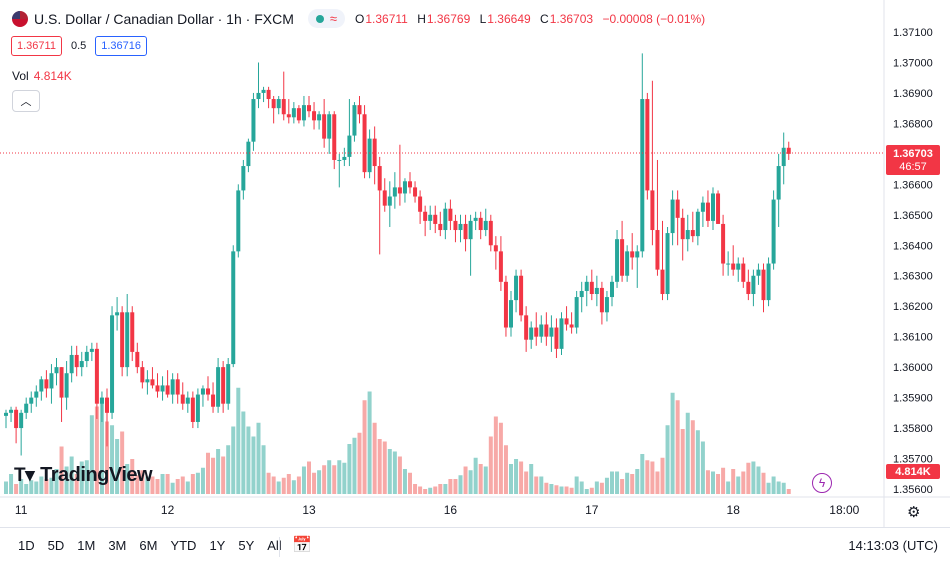  I want to click on buy-button: 1.36716, so click(121, 46).